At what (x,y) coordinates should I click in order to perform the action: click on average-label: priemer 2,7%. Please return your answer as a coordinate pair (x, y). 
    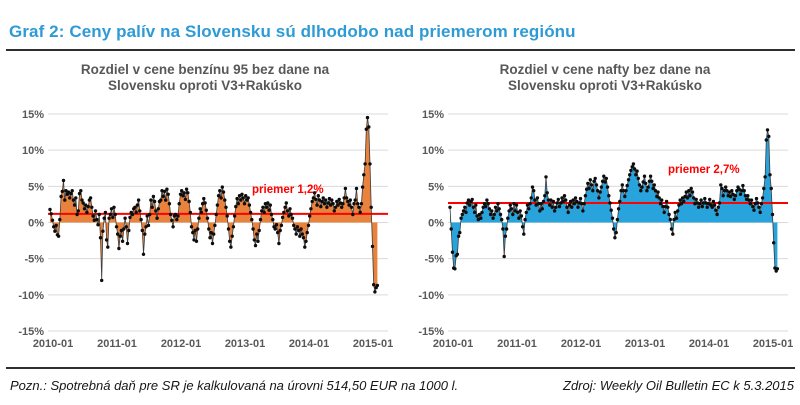
    Looking at the image, I should click on (704, 170).